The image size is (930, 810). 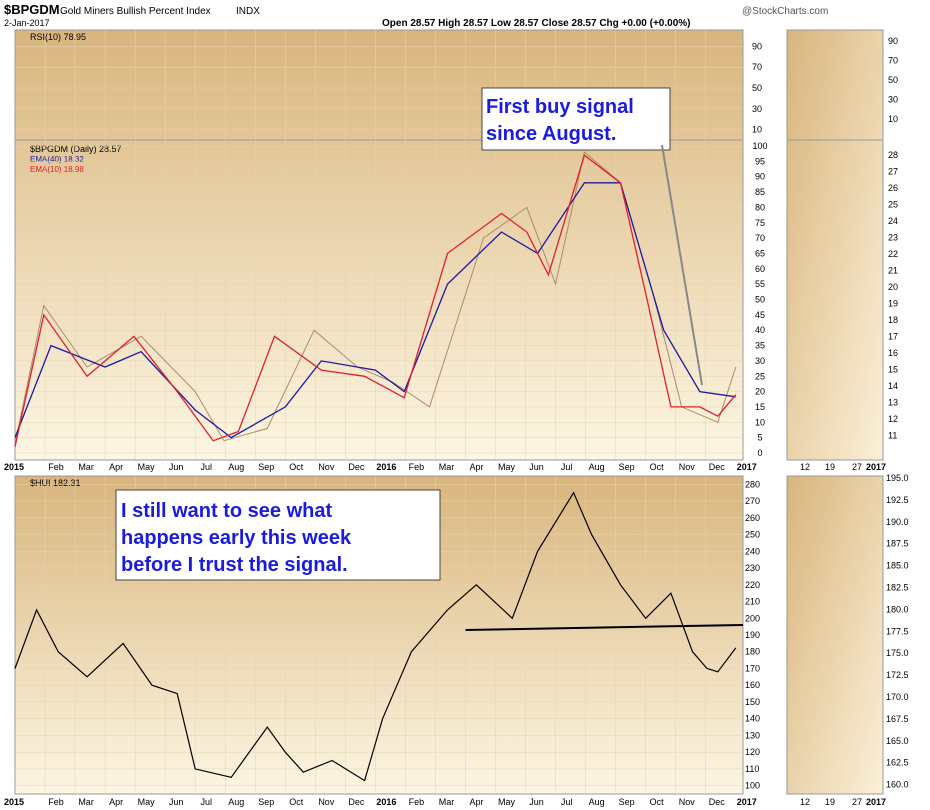 I want to click on side-bottom-y-tick-label: 195.0, so click(x=897, y=478).